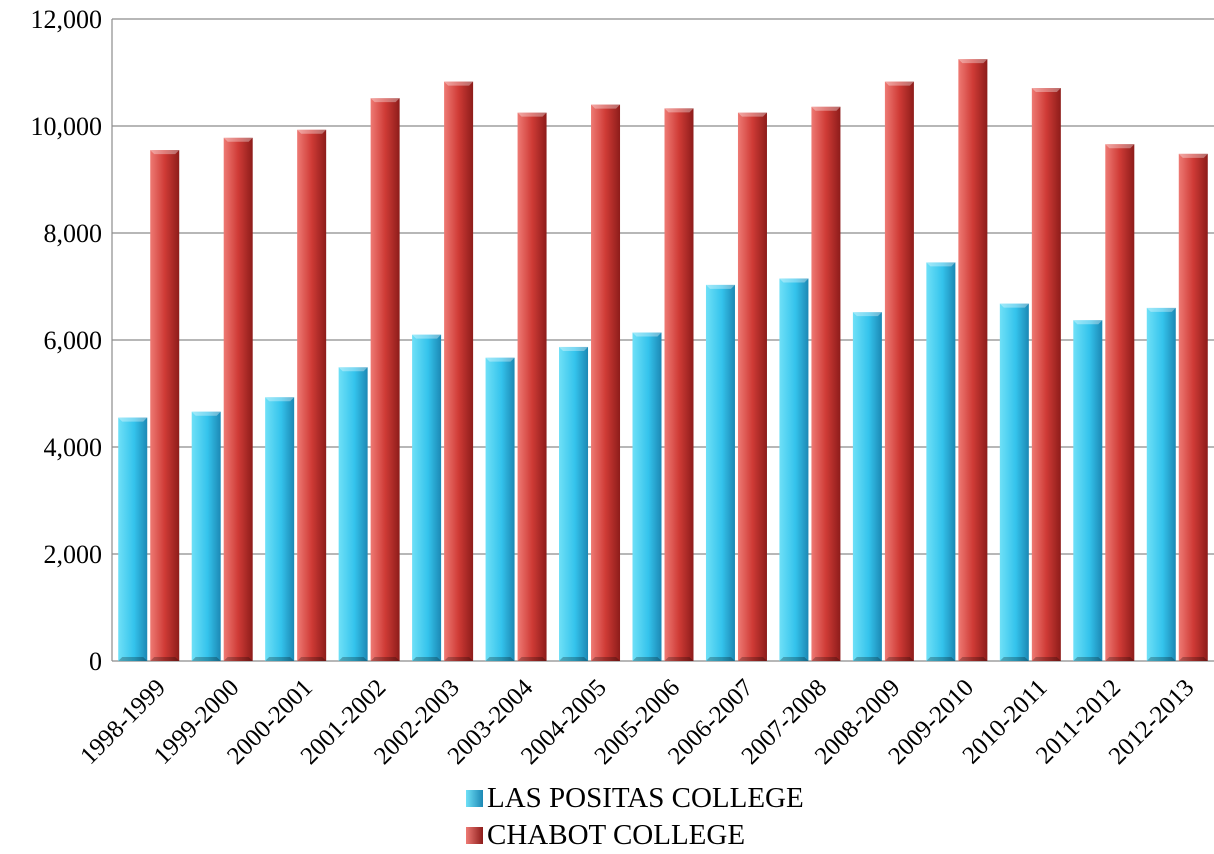  What do you see at coordinates (474, 835) in the screenshot?
I see `legend-swatch-chabot` at bounding box center [474, 835].